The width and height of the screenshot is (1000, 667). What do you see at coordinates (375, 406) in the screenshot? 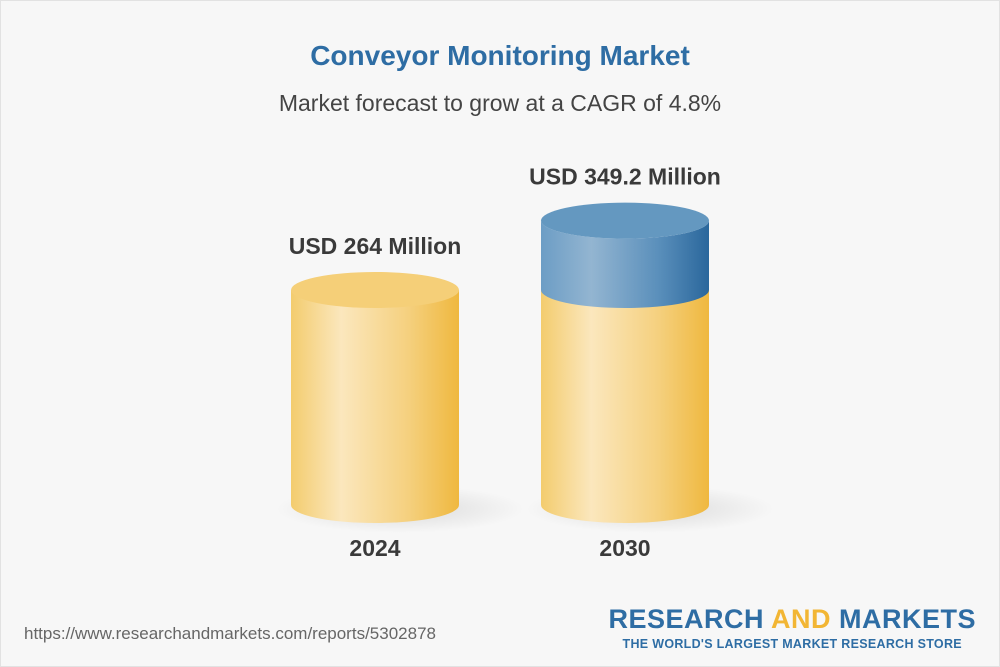
I see `bar-base-2024` at bounding box center [375, 406].